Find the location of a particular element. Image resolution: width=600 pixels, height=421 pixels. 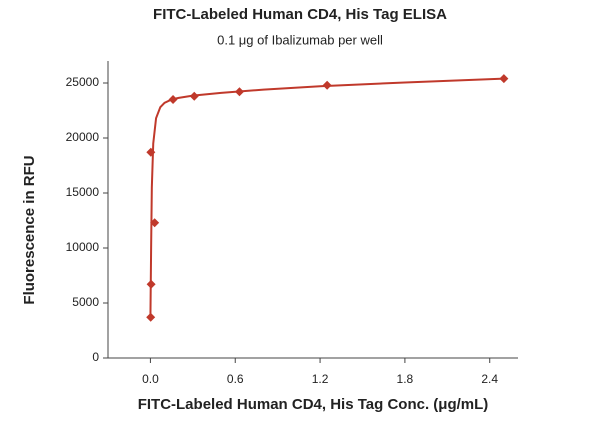

chart-title: FITC-Labeled Human CD4, His Tag ELISA is located at coordinates (300, 14).